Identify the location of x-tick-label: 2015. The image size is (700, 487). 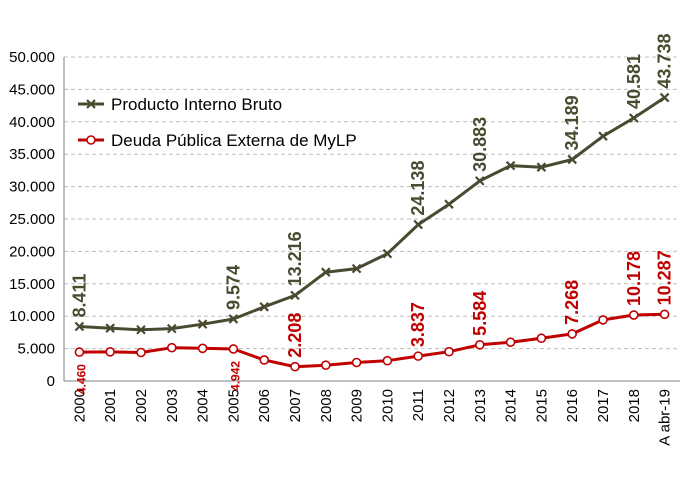
(541, 405).